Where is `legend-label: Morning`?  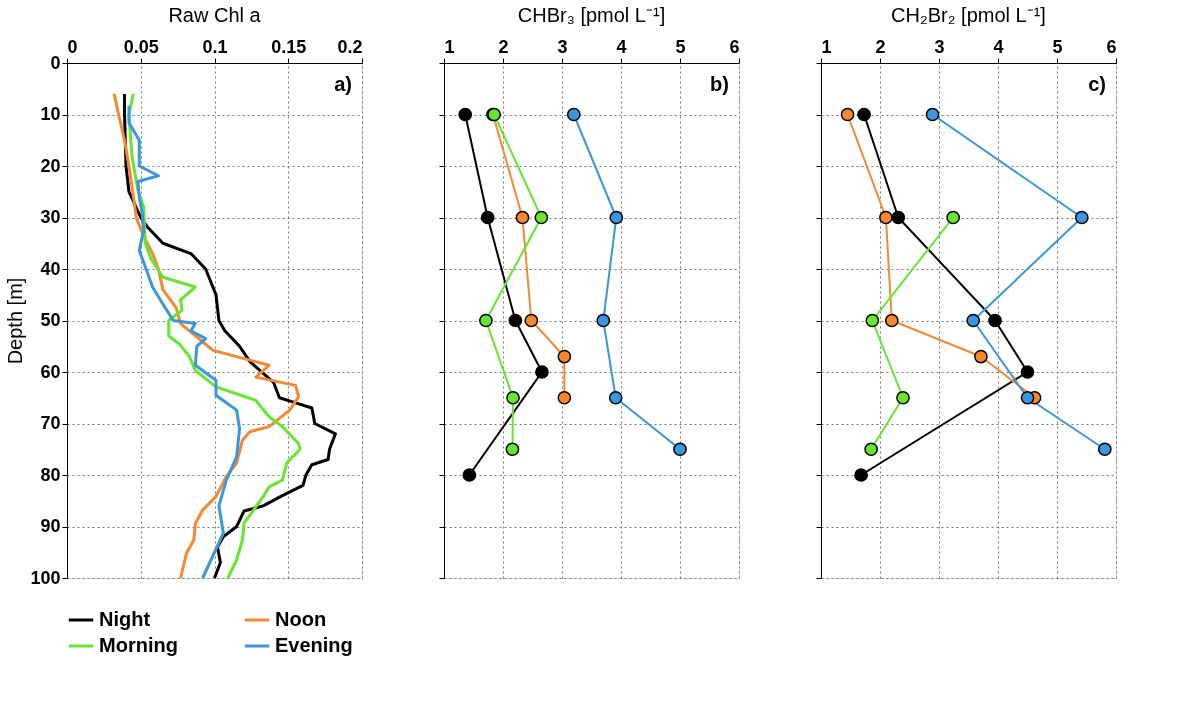
legend-label: Morning is located at coordinates (138, 645).